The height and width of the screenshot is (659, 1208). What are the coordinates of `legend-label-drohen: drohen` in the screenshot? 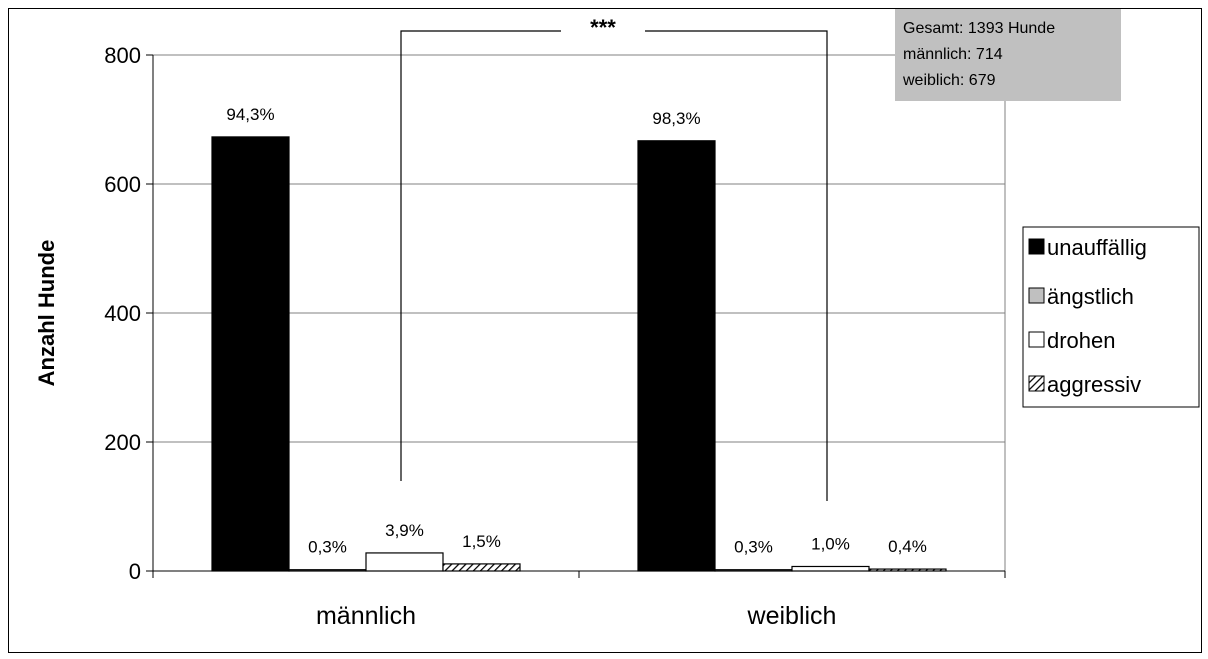 It's located at (1081, 340).